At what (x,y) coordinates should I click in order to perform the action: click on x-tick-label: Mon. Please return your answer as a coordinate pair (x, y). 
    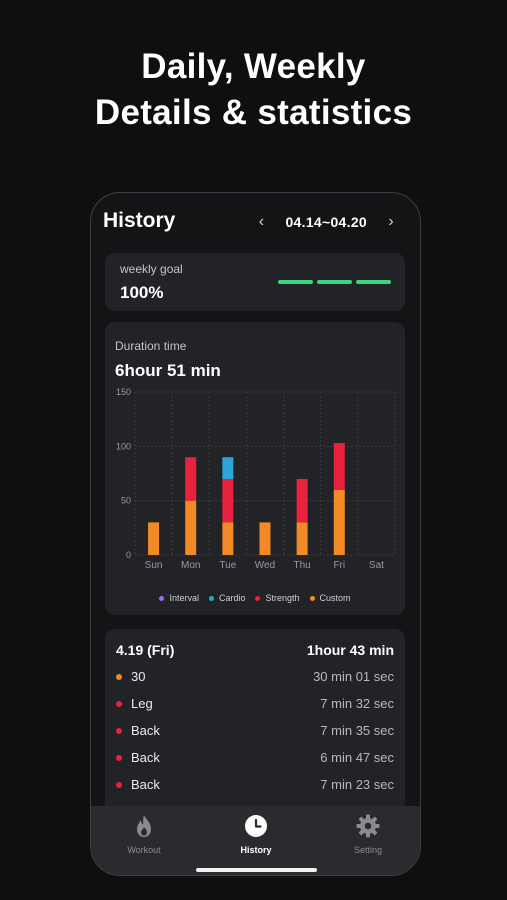
    Looking at the image, I should click on (190, 565).